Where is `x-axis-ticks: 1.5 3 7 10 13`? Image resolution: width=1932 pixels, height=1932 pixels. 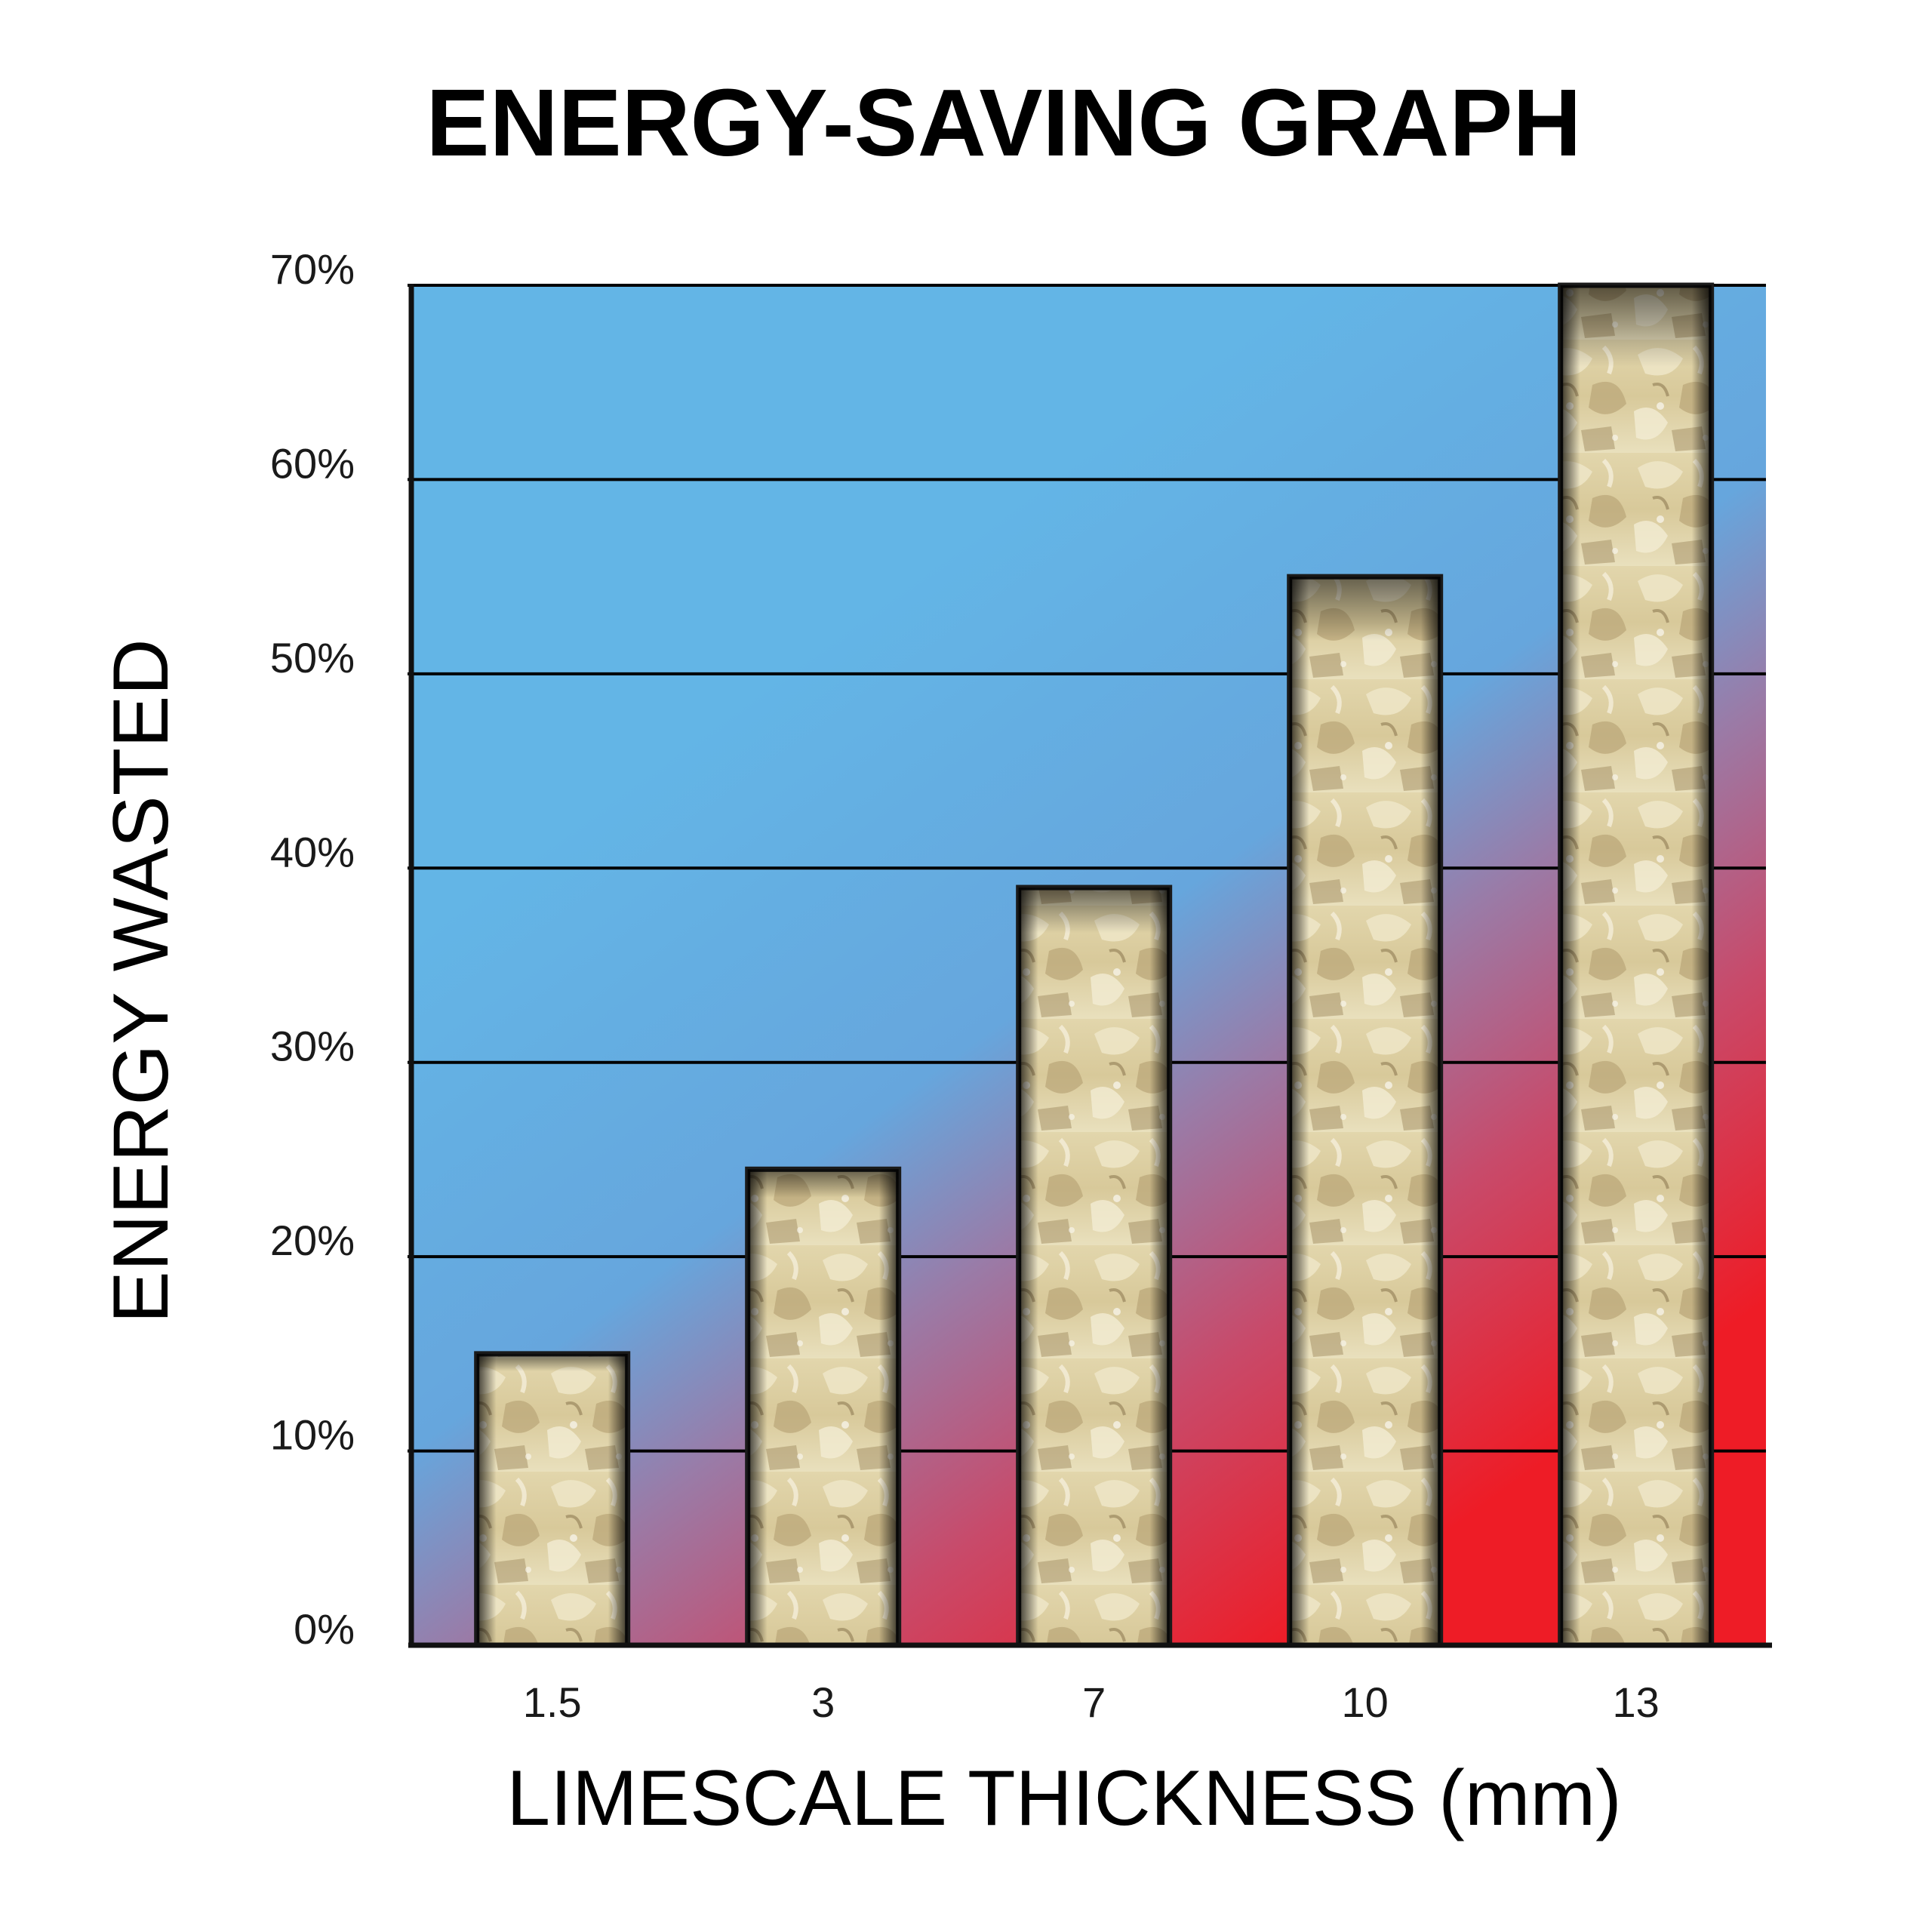
x-axis-ticks: 1.5 3 7 10 13 is located at coordinates (1091, 1702).